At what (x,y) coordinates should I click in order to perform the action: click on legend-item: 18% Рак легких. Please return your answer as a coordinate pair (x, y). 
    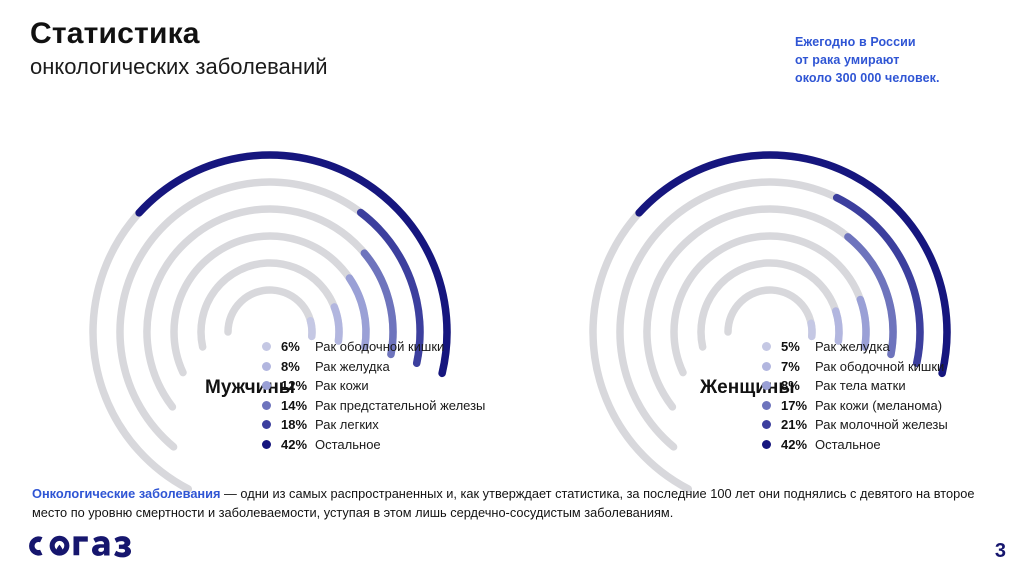
    Looking at the image, I should click on (373, 425).